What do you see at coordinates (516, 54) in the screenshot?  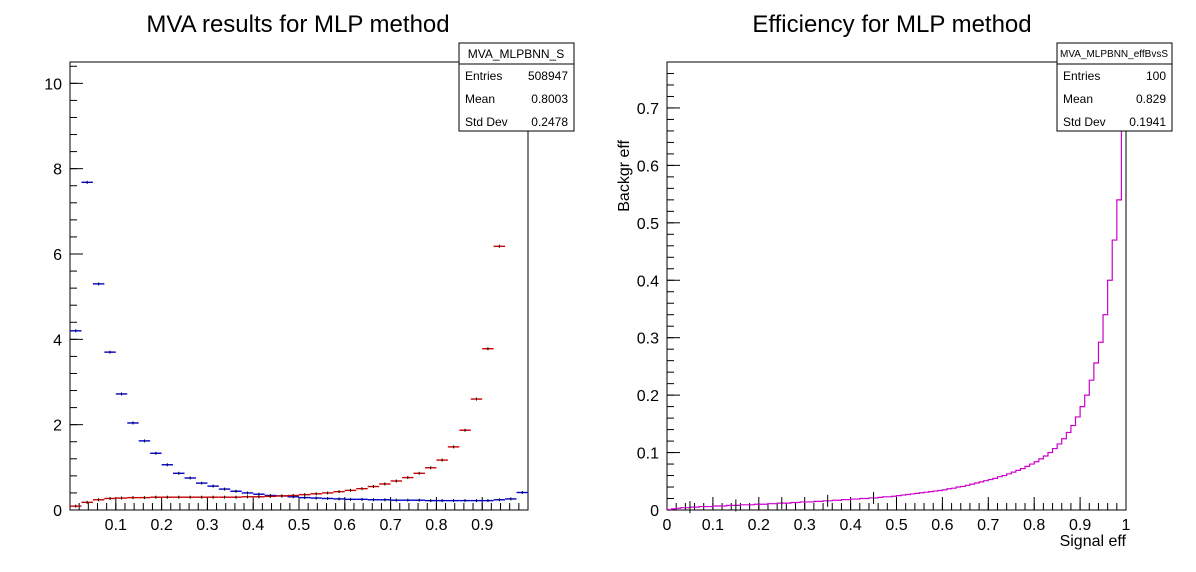 I see `stats-box-name: MVA_MLPBNN_S` at bounding box center [516, 54].